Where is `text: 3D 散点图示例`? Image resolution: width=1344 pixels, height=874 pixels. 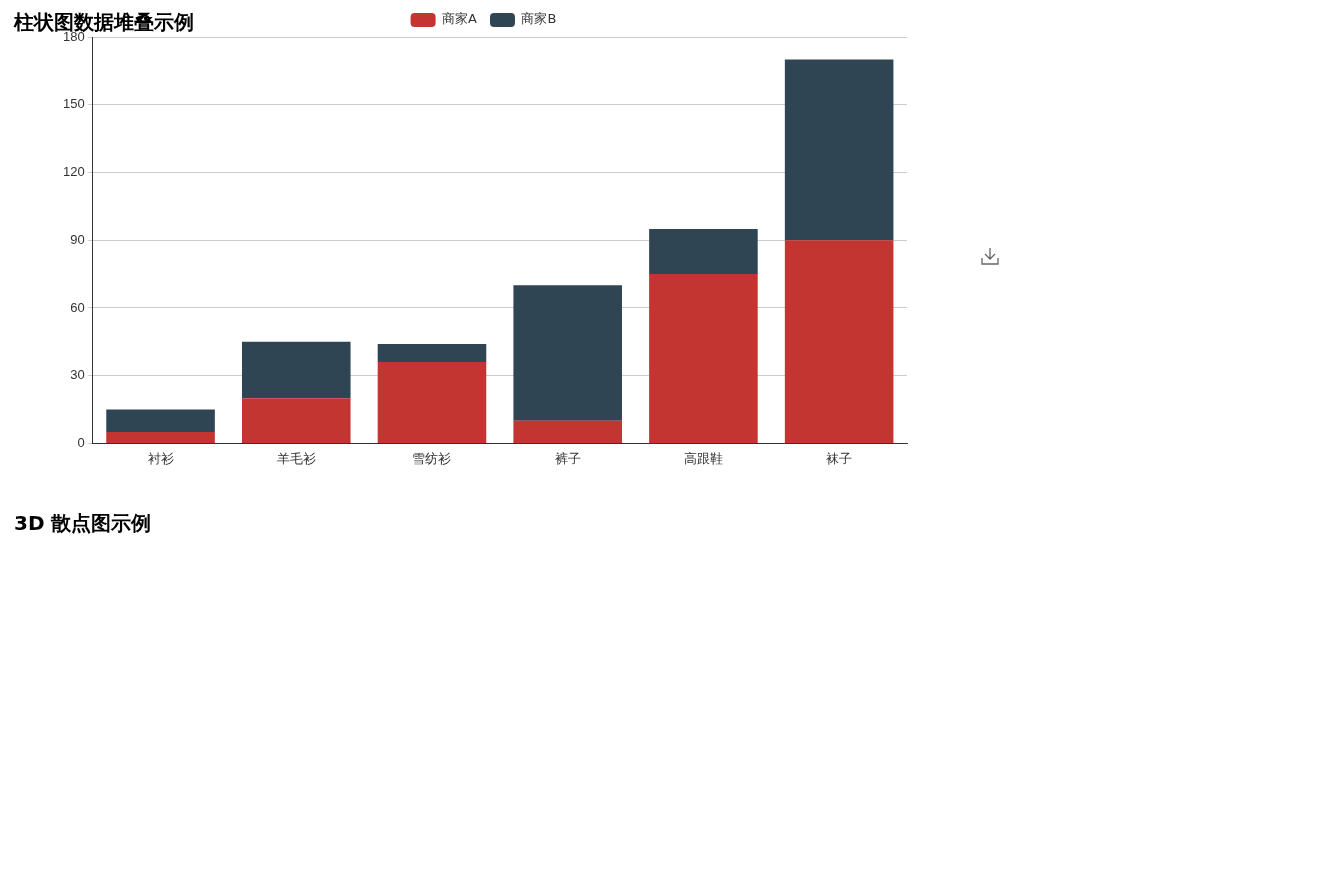 text: 3D 散点图示例 is located at coordinates (83, 523).